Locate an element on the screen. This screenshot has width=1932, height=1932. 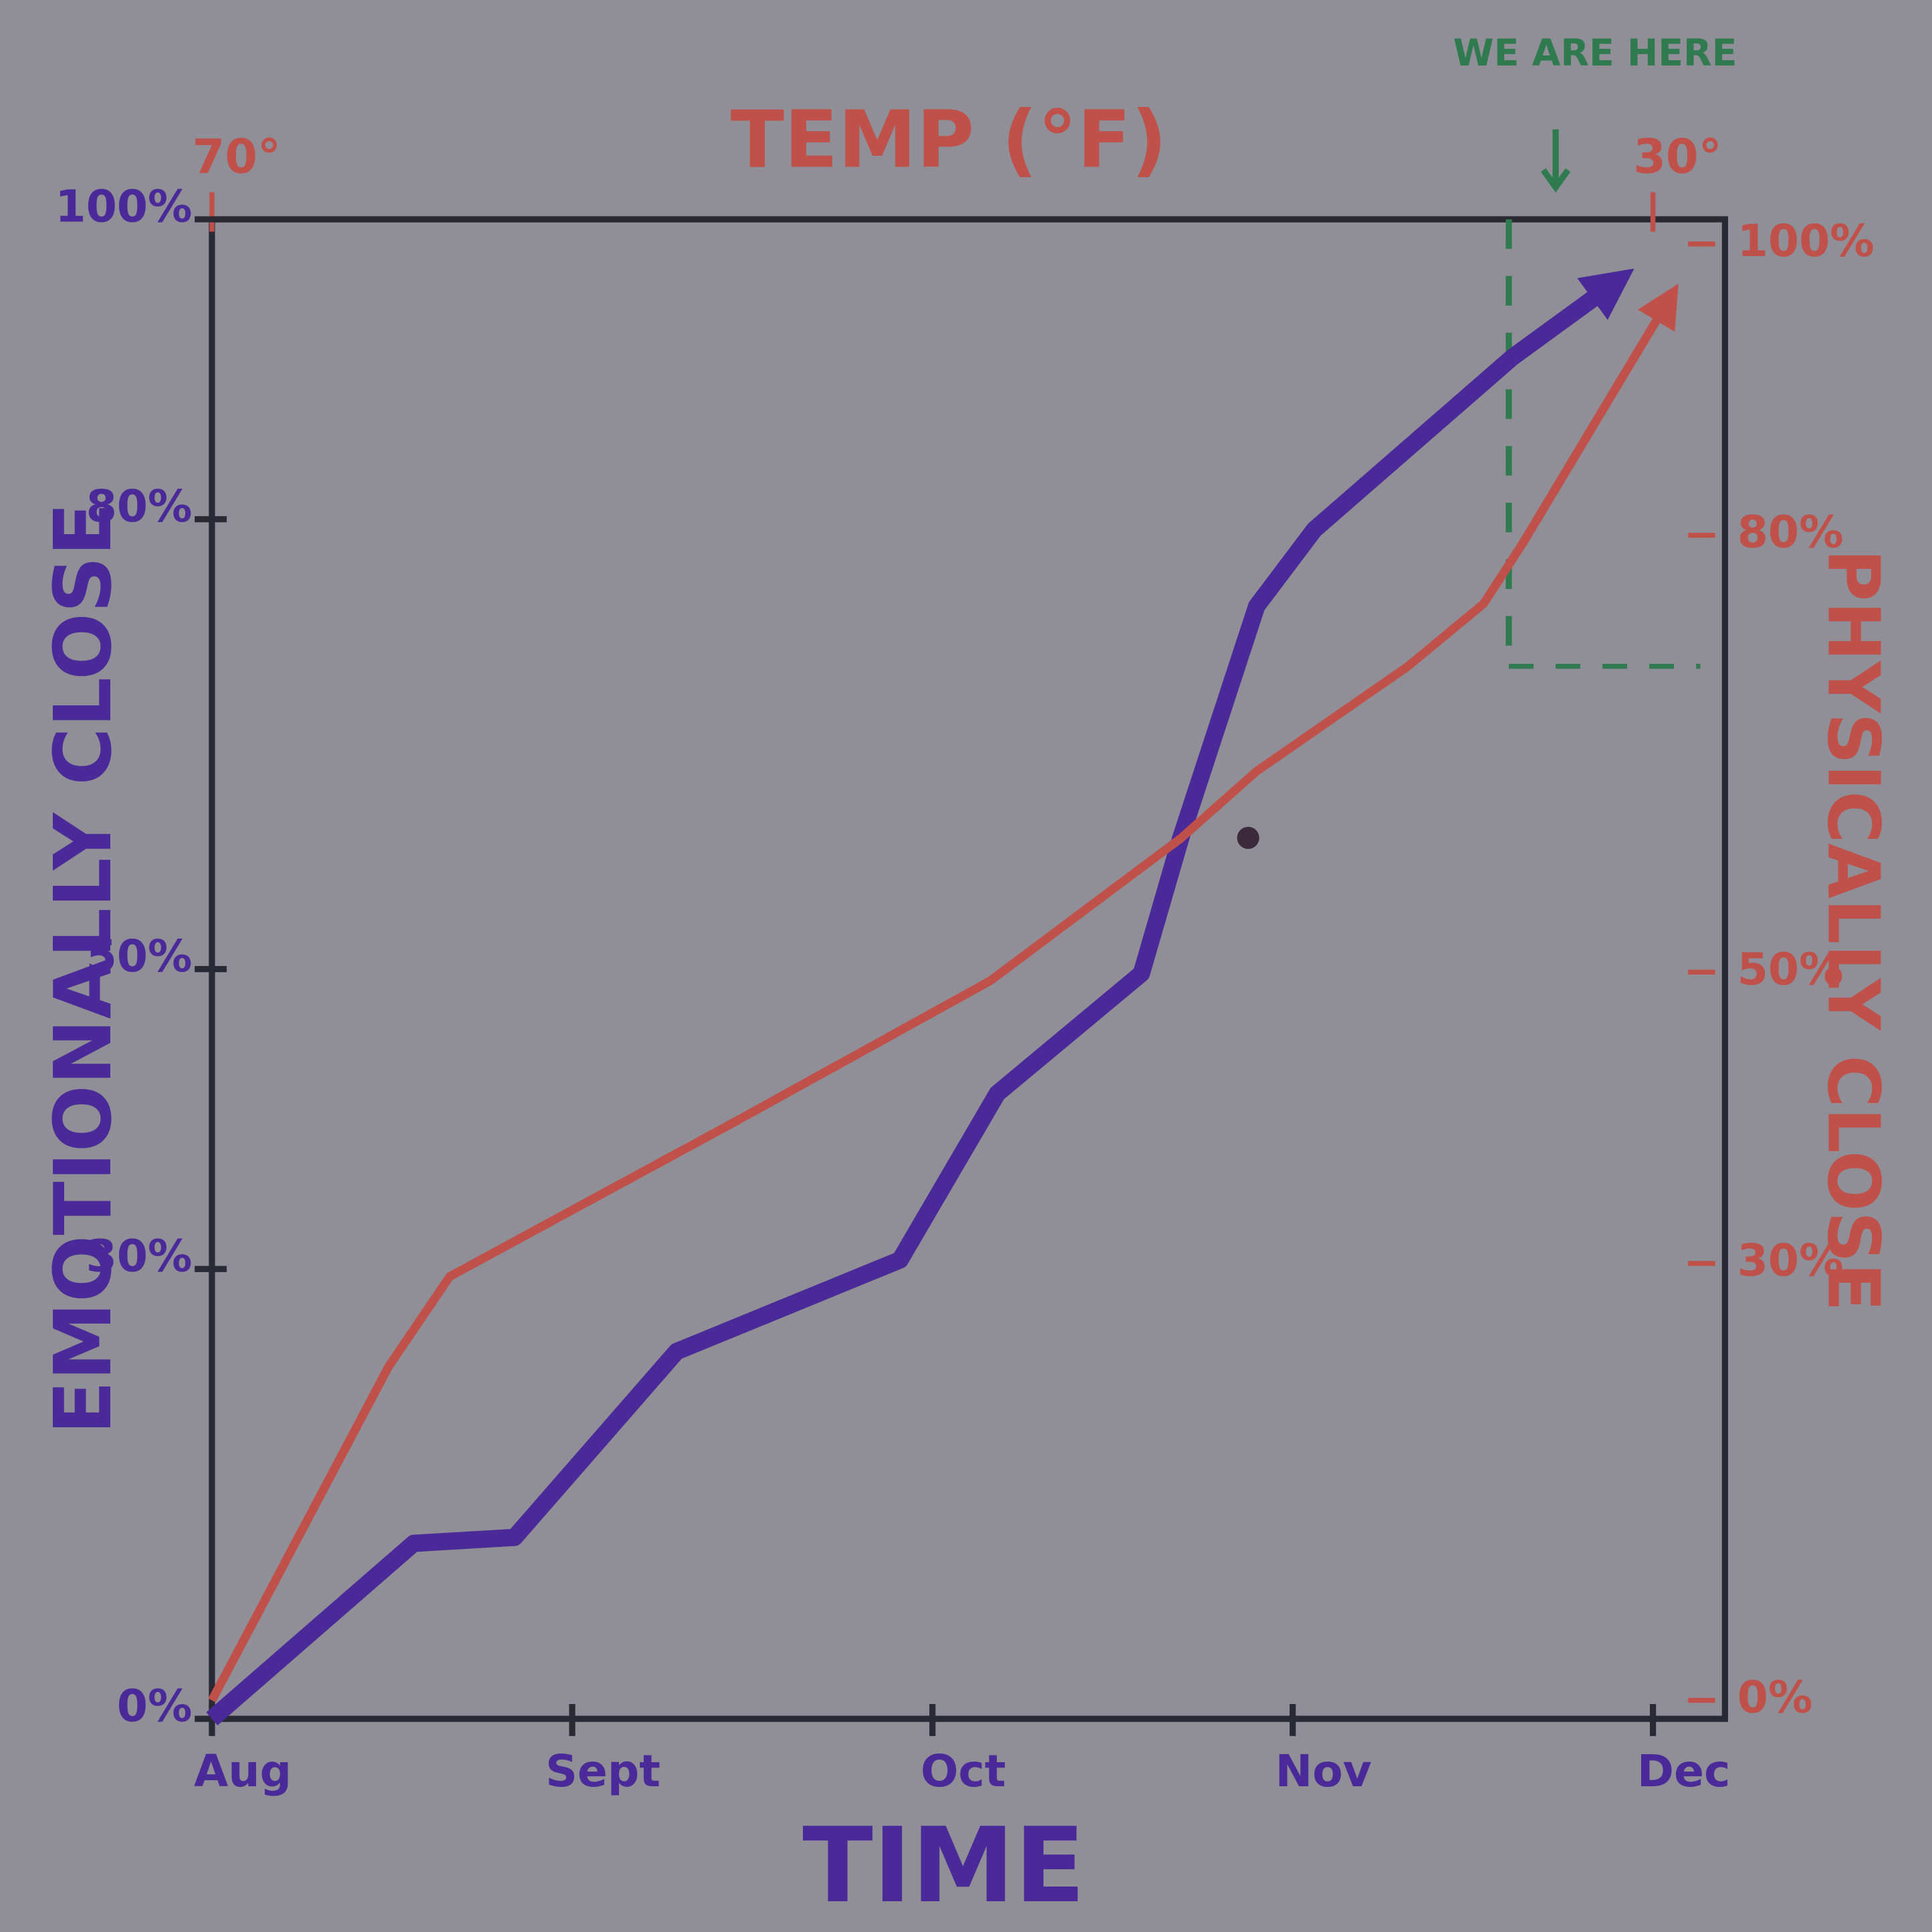
x-tick-label: Sept is located at coordinates (603, 1771).